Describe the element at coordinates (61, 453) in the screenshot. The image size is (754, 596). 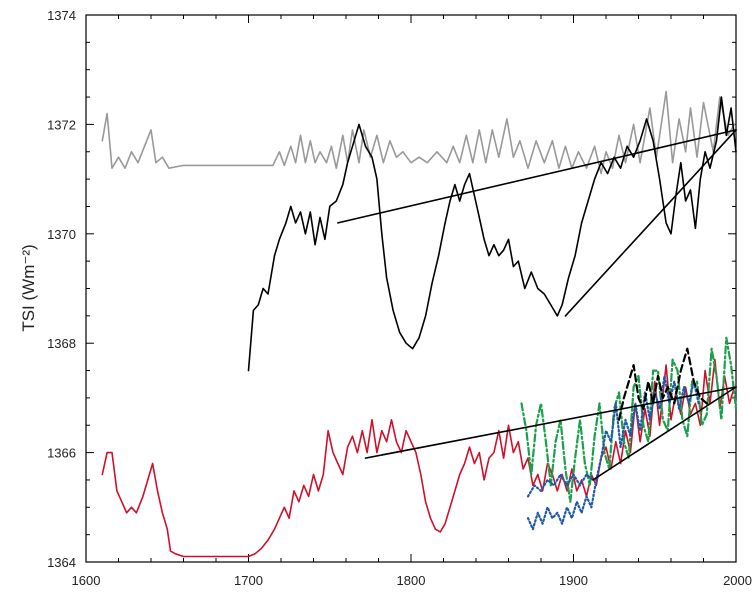
I see `y-tick-label: 1366` at that location.